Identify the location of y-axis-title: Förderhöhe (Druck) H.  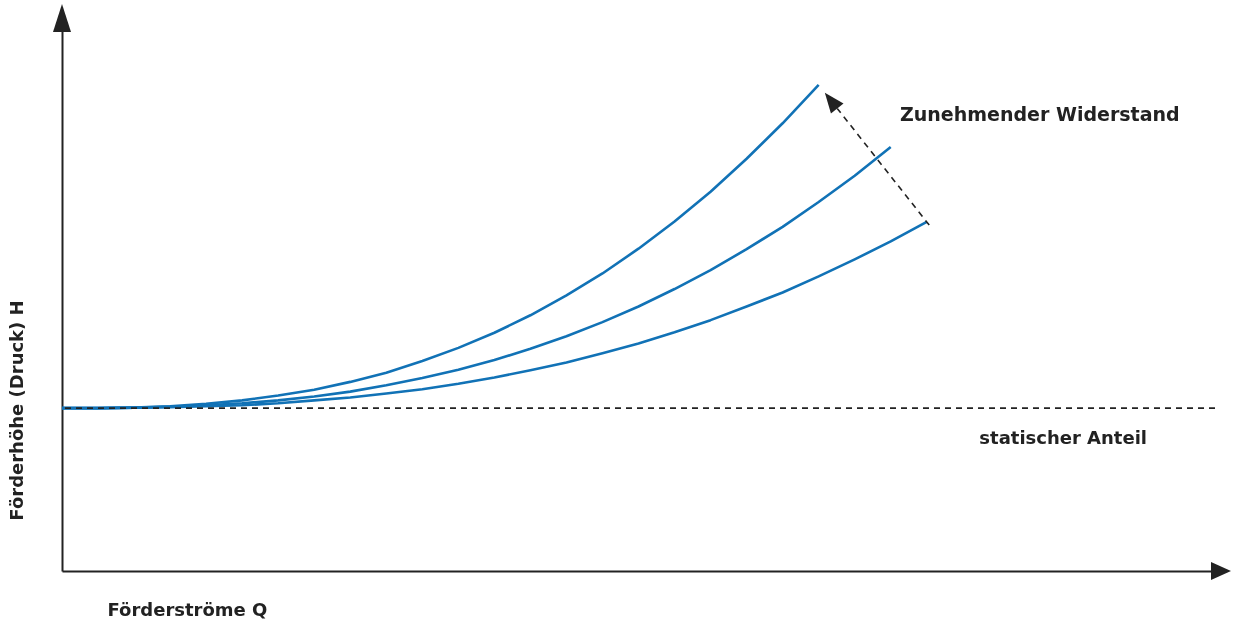
(16, 410).